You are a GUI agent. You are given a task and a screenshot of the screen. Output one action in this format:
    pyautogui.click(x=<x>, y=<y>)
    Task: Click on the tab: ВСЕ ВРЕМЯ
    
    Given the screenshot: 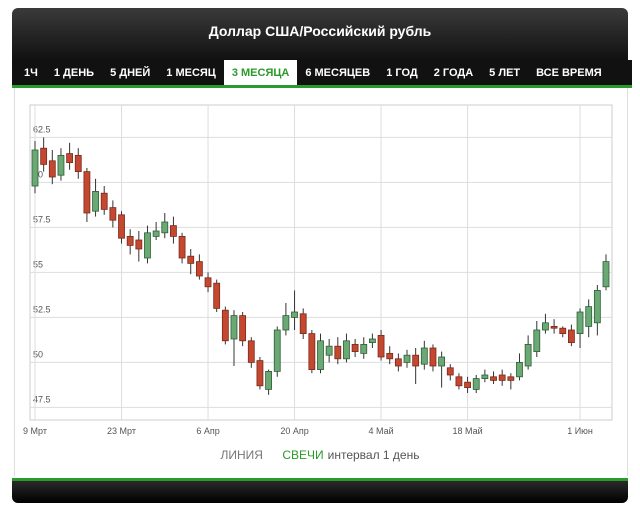 What is the action you would take?
    pyautogui.click(x=569, y=72)
    